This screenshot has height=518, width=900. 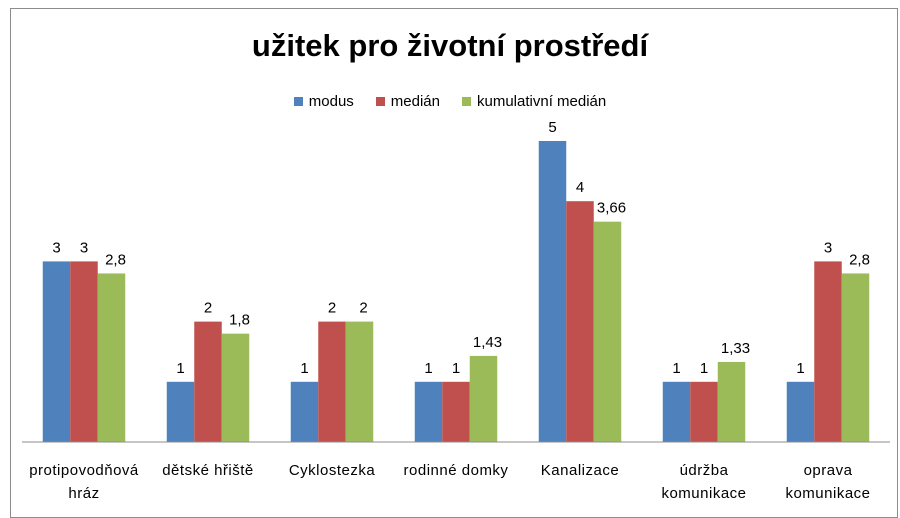 I want to click on x-tick-label: protipovodňová hráz, so click(x=84, y=482).